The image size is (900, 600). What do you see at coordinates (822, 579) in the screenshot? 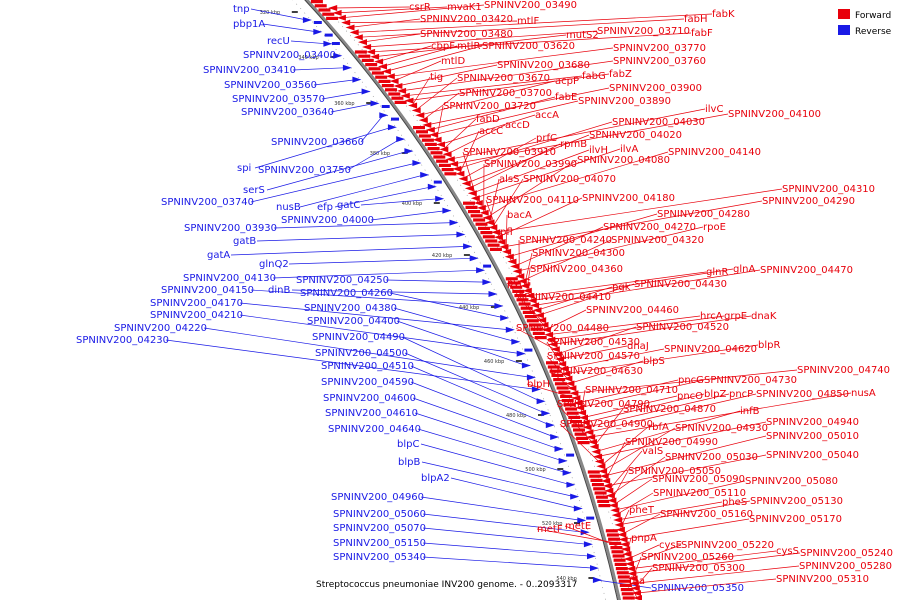
I see `forward-gene-label: SPNINV200_05310` at bounding box center [822, 579].